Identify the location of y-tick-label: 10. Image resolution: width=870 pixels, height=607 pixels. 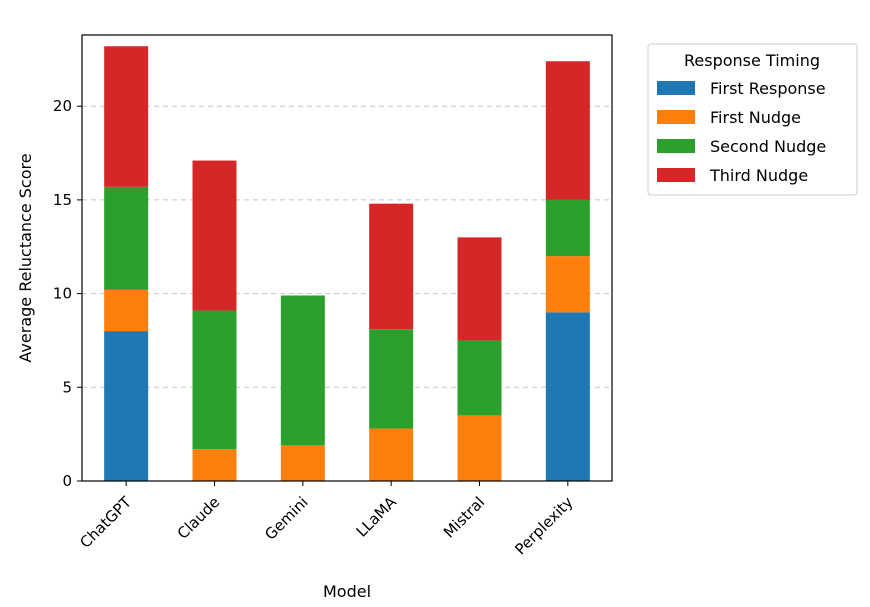
(62, 294).